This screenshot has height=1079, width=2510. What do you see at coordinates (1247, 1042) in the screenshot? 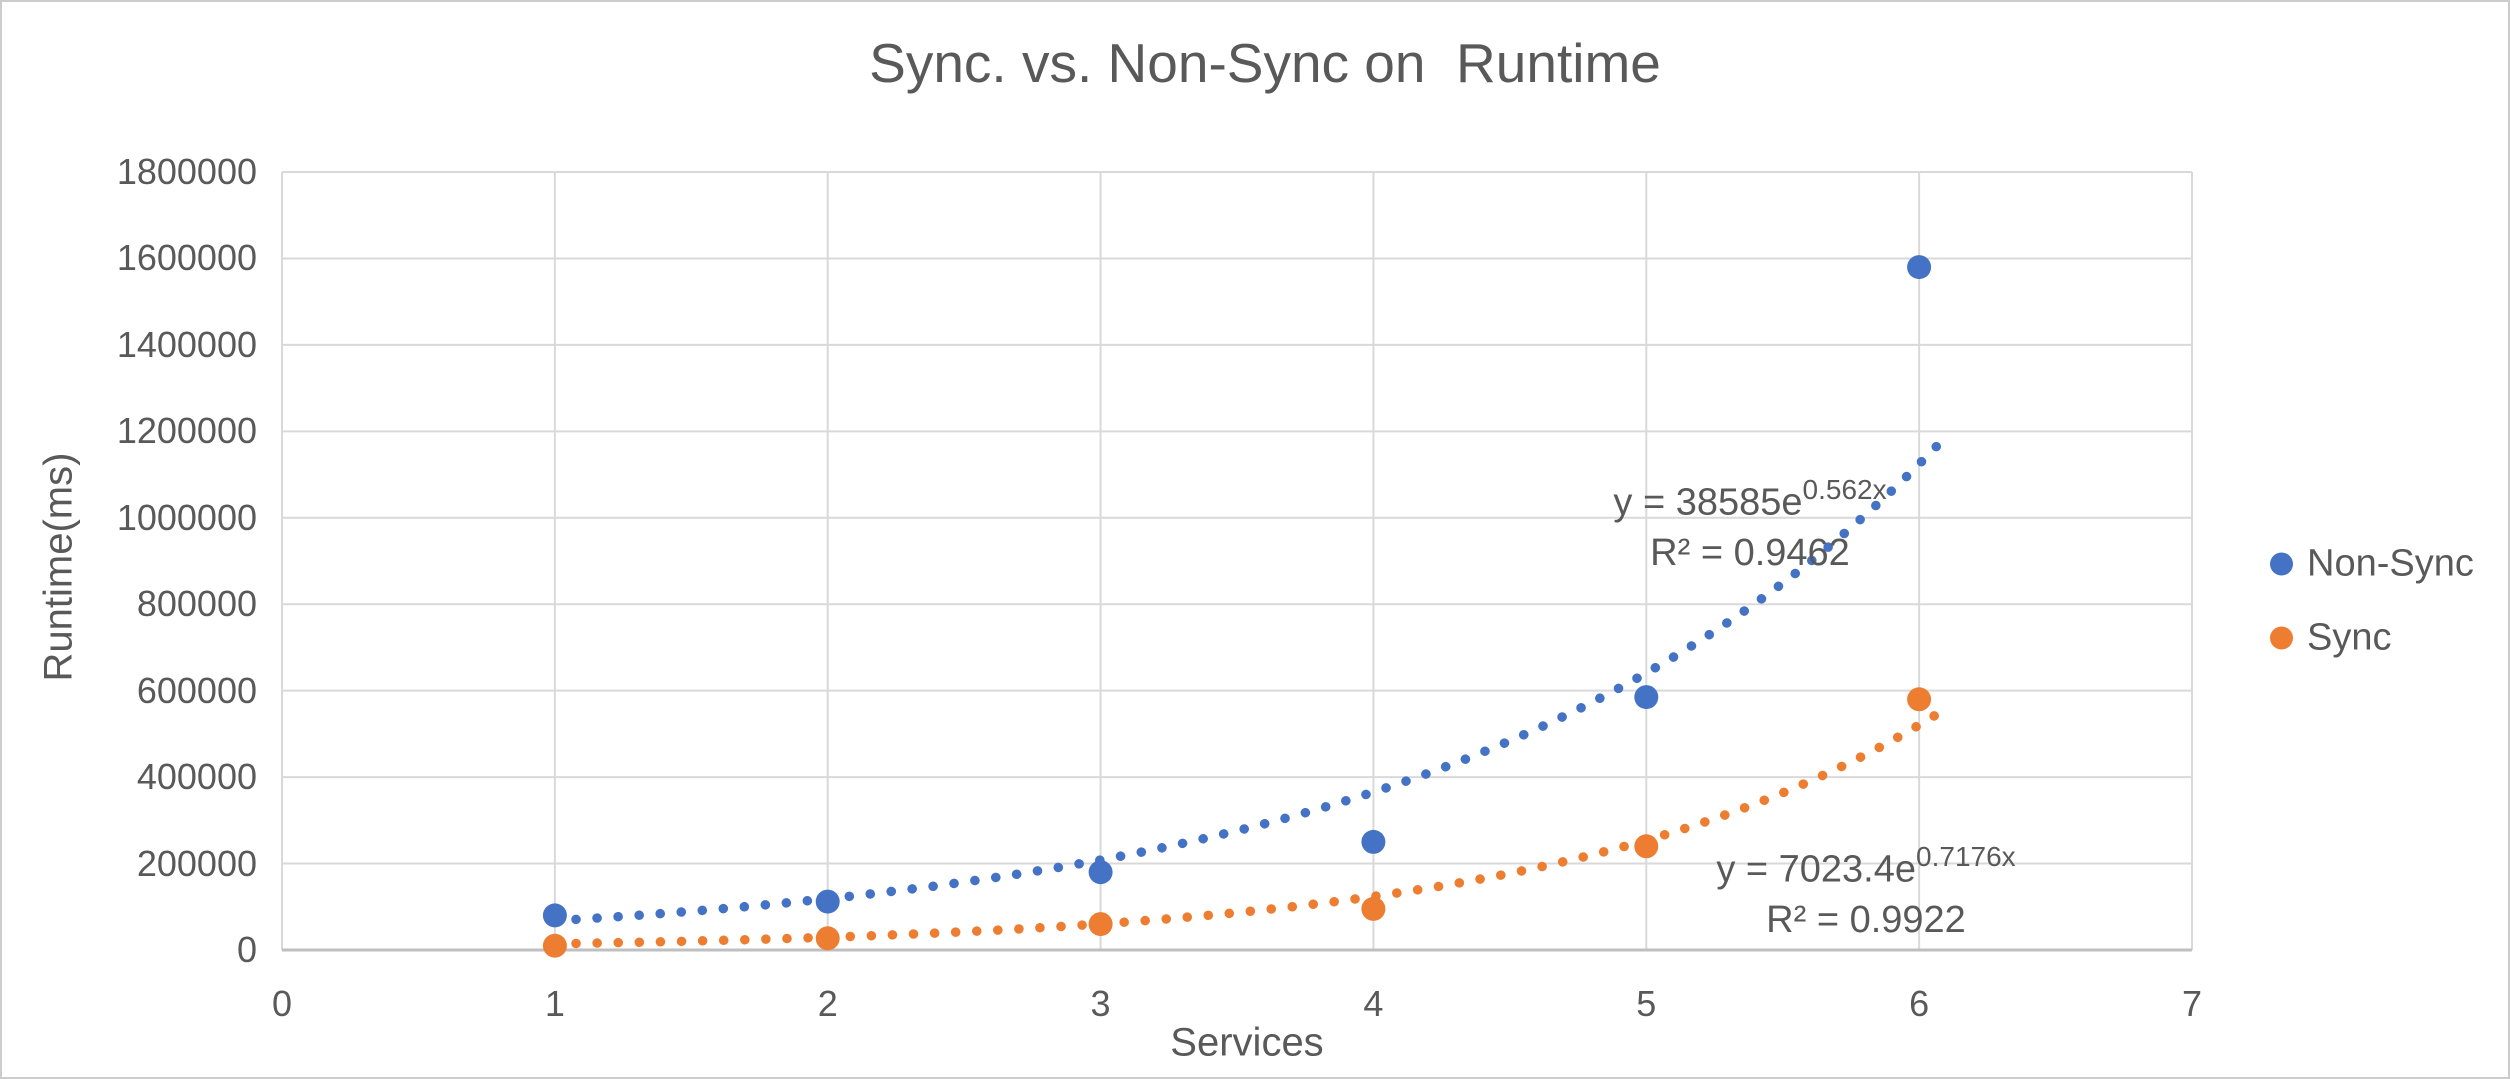
I see `x-axis-title: Services` at bounding box center [1247, 1042].